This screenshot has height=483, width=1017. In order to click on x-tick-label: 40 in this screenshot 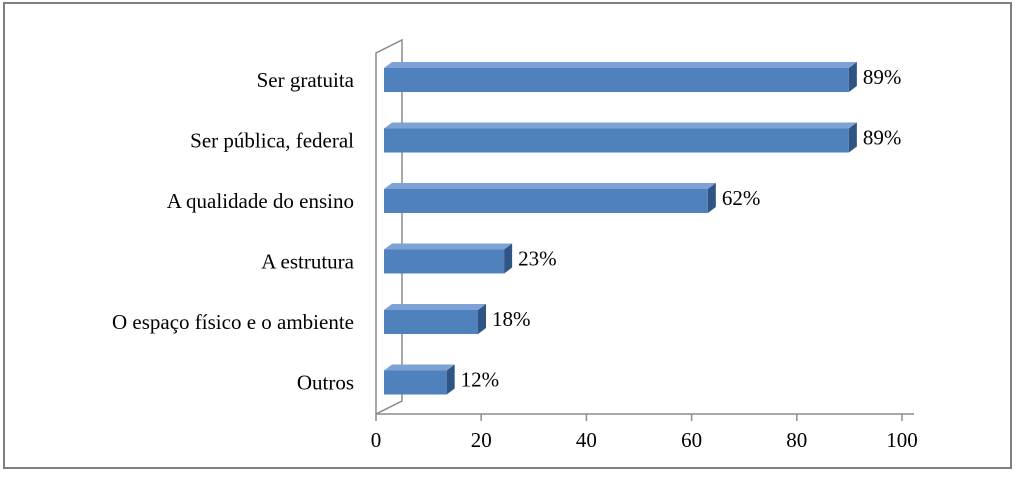, I will do `click(586, 440)`.